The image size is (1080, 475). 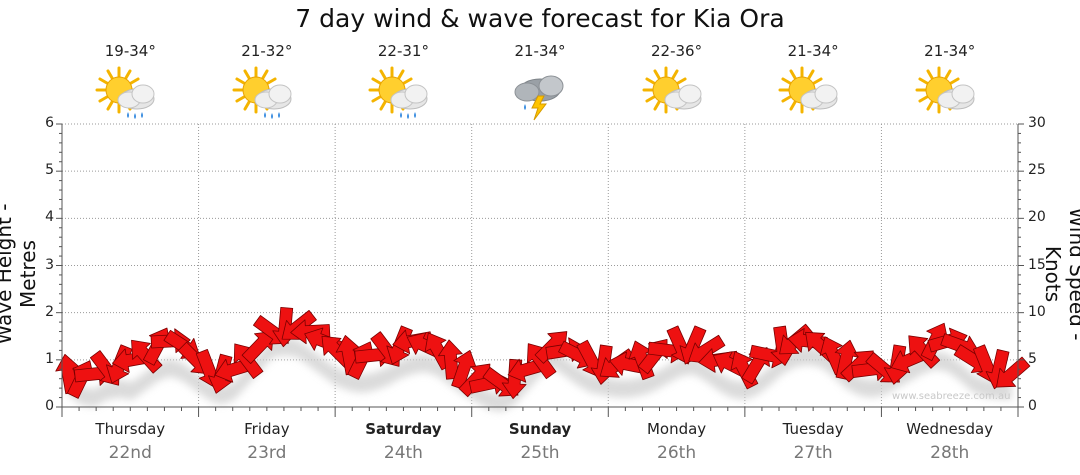 What do you see at coordinates (677, 453) in the screenshot?
I see `date-label: 26th` at bounding box center [677, 453].